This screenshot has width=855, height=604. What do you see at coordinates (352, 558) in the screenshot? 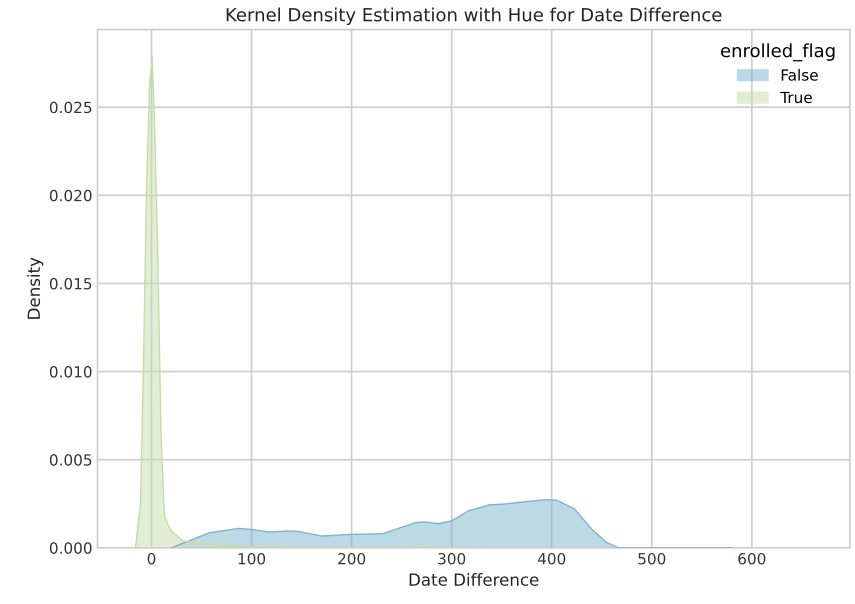
I see `x-tick-label: 200` at bounding box center [352, 558].